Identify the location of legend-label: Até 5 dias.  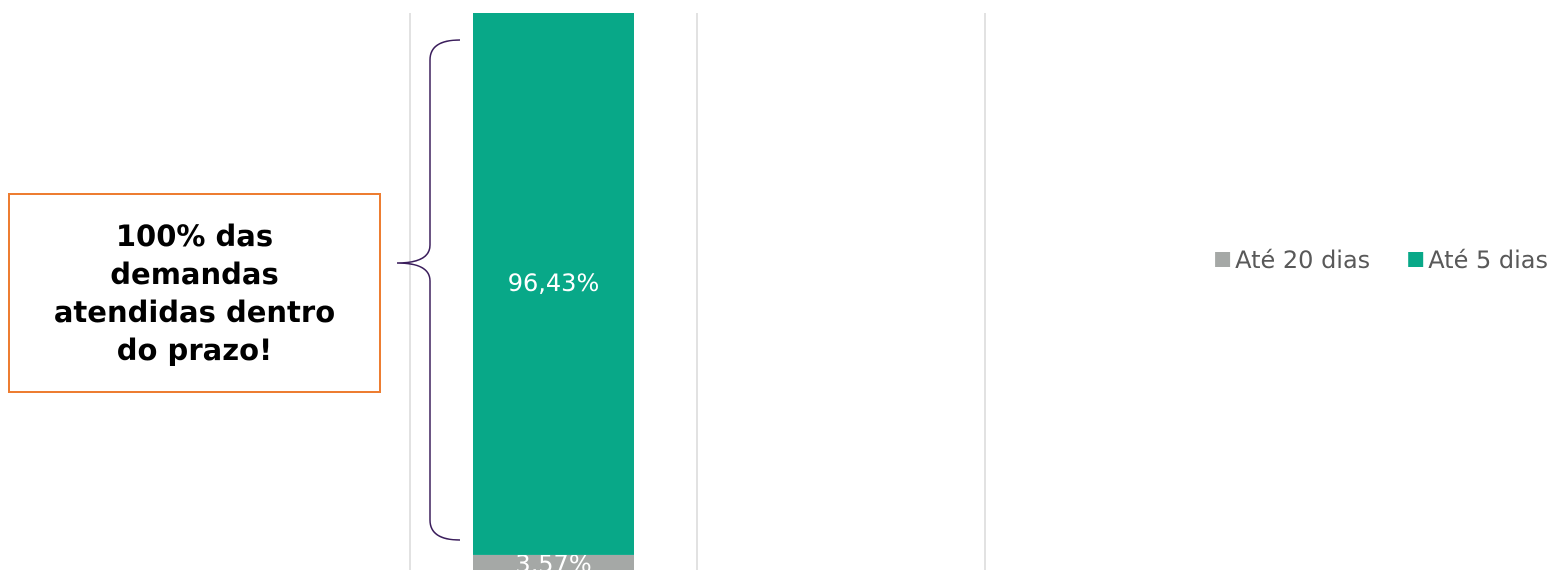
(1488, 260).